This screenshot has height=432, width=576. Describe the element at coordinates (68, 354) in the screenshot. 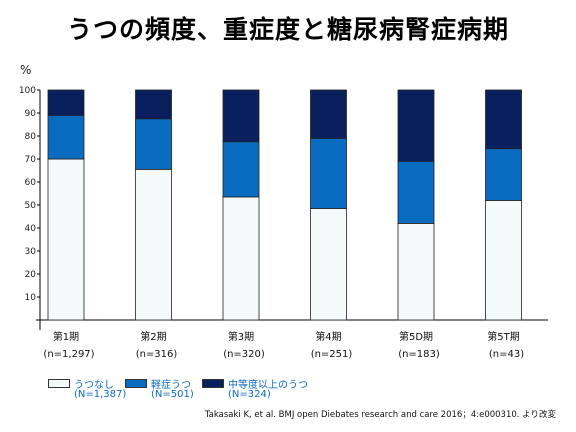

I see `category-count-label: (n=1,297)` at that location.